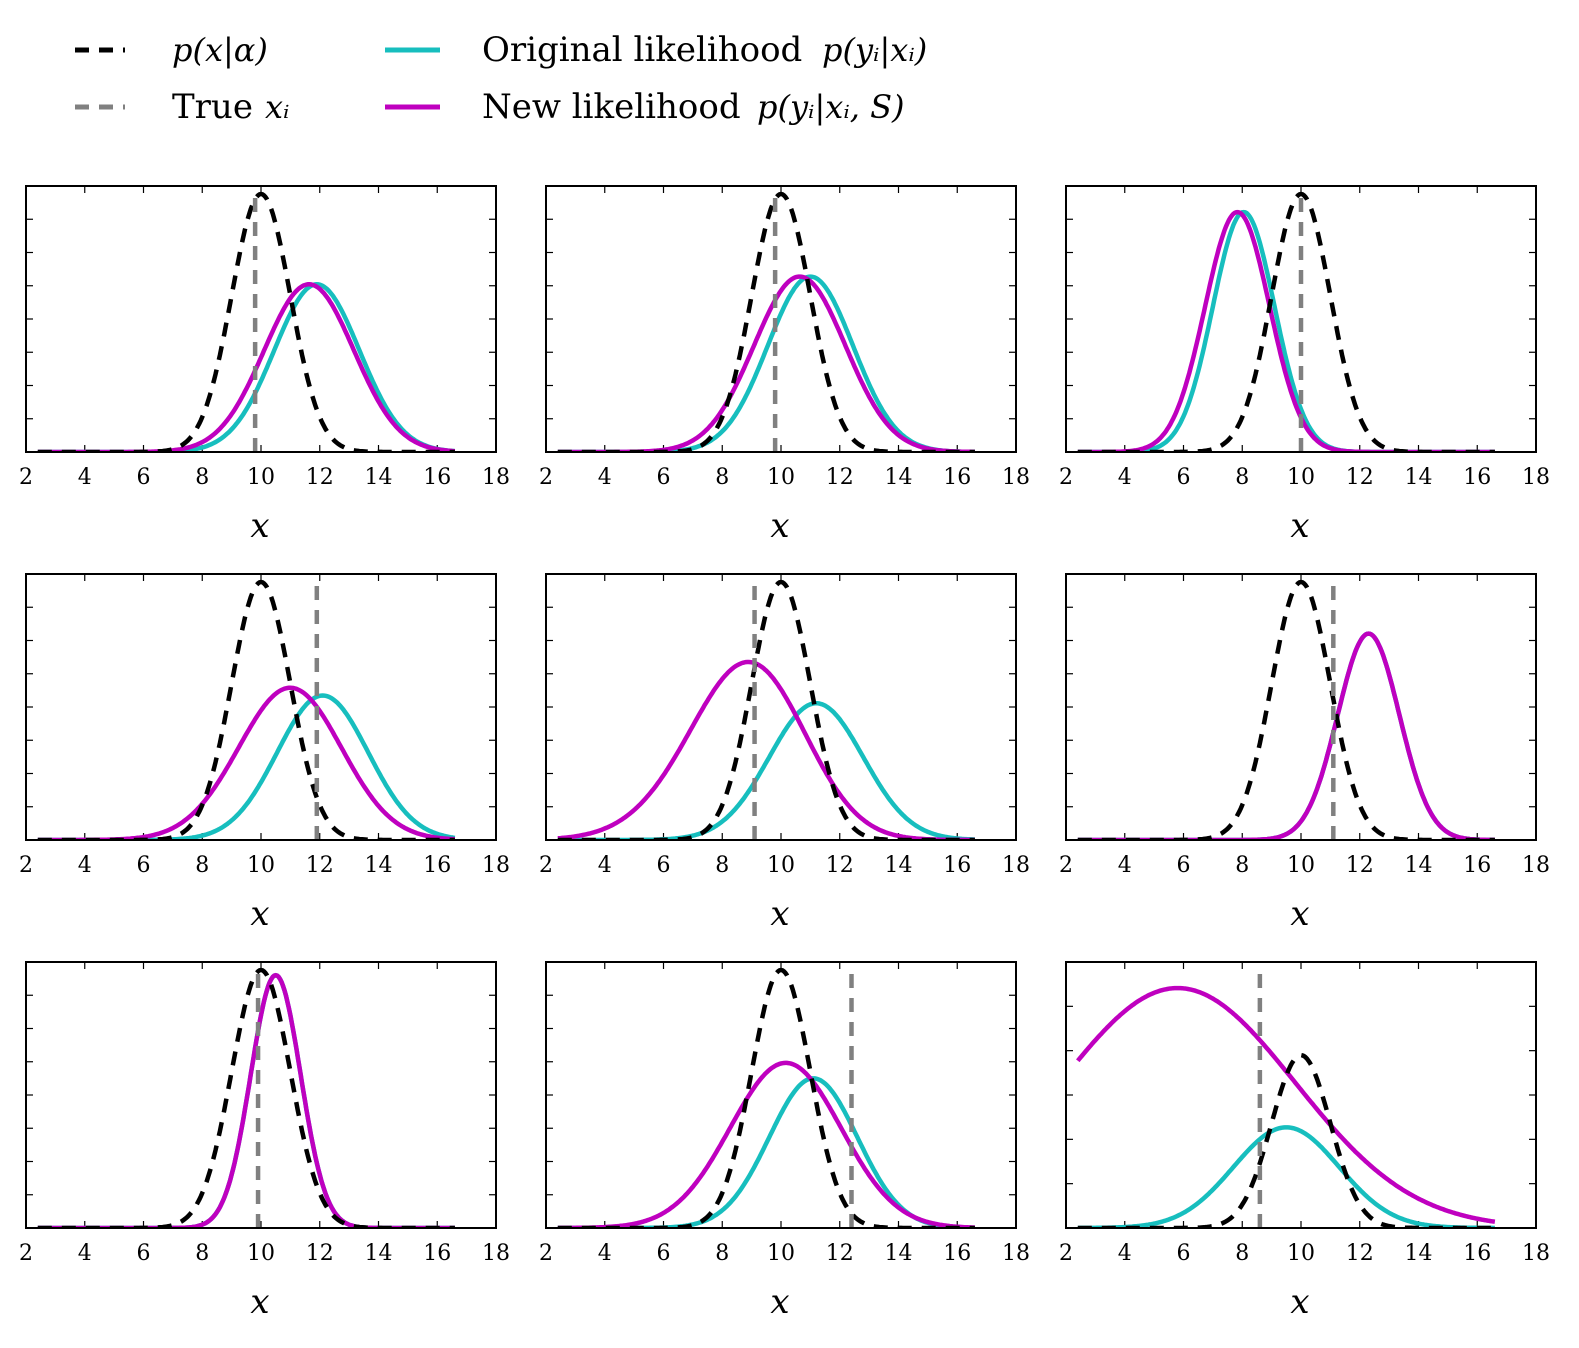  I want to click on legend-true-x-math: xᵢ, so click(277, 107).